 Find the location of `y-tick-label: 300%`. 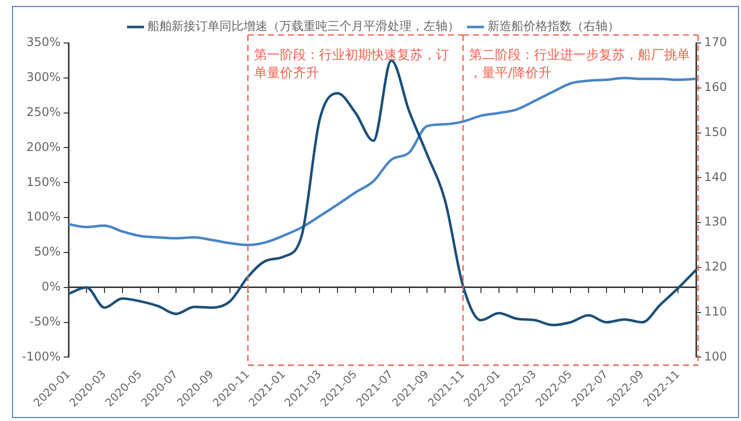

y-tick-label: 300% is located at coordinates (43, 77).